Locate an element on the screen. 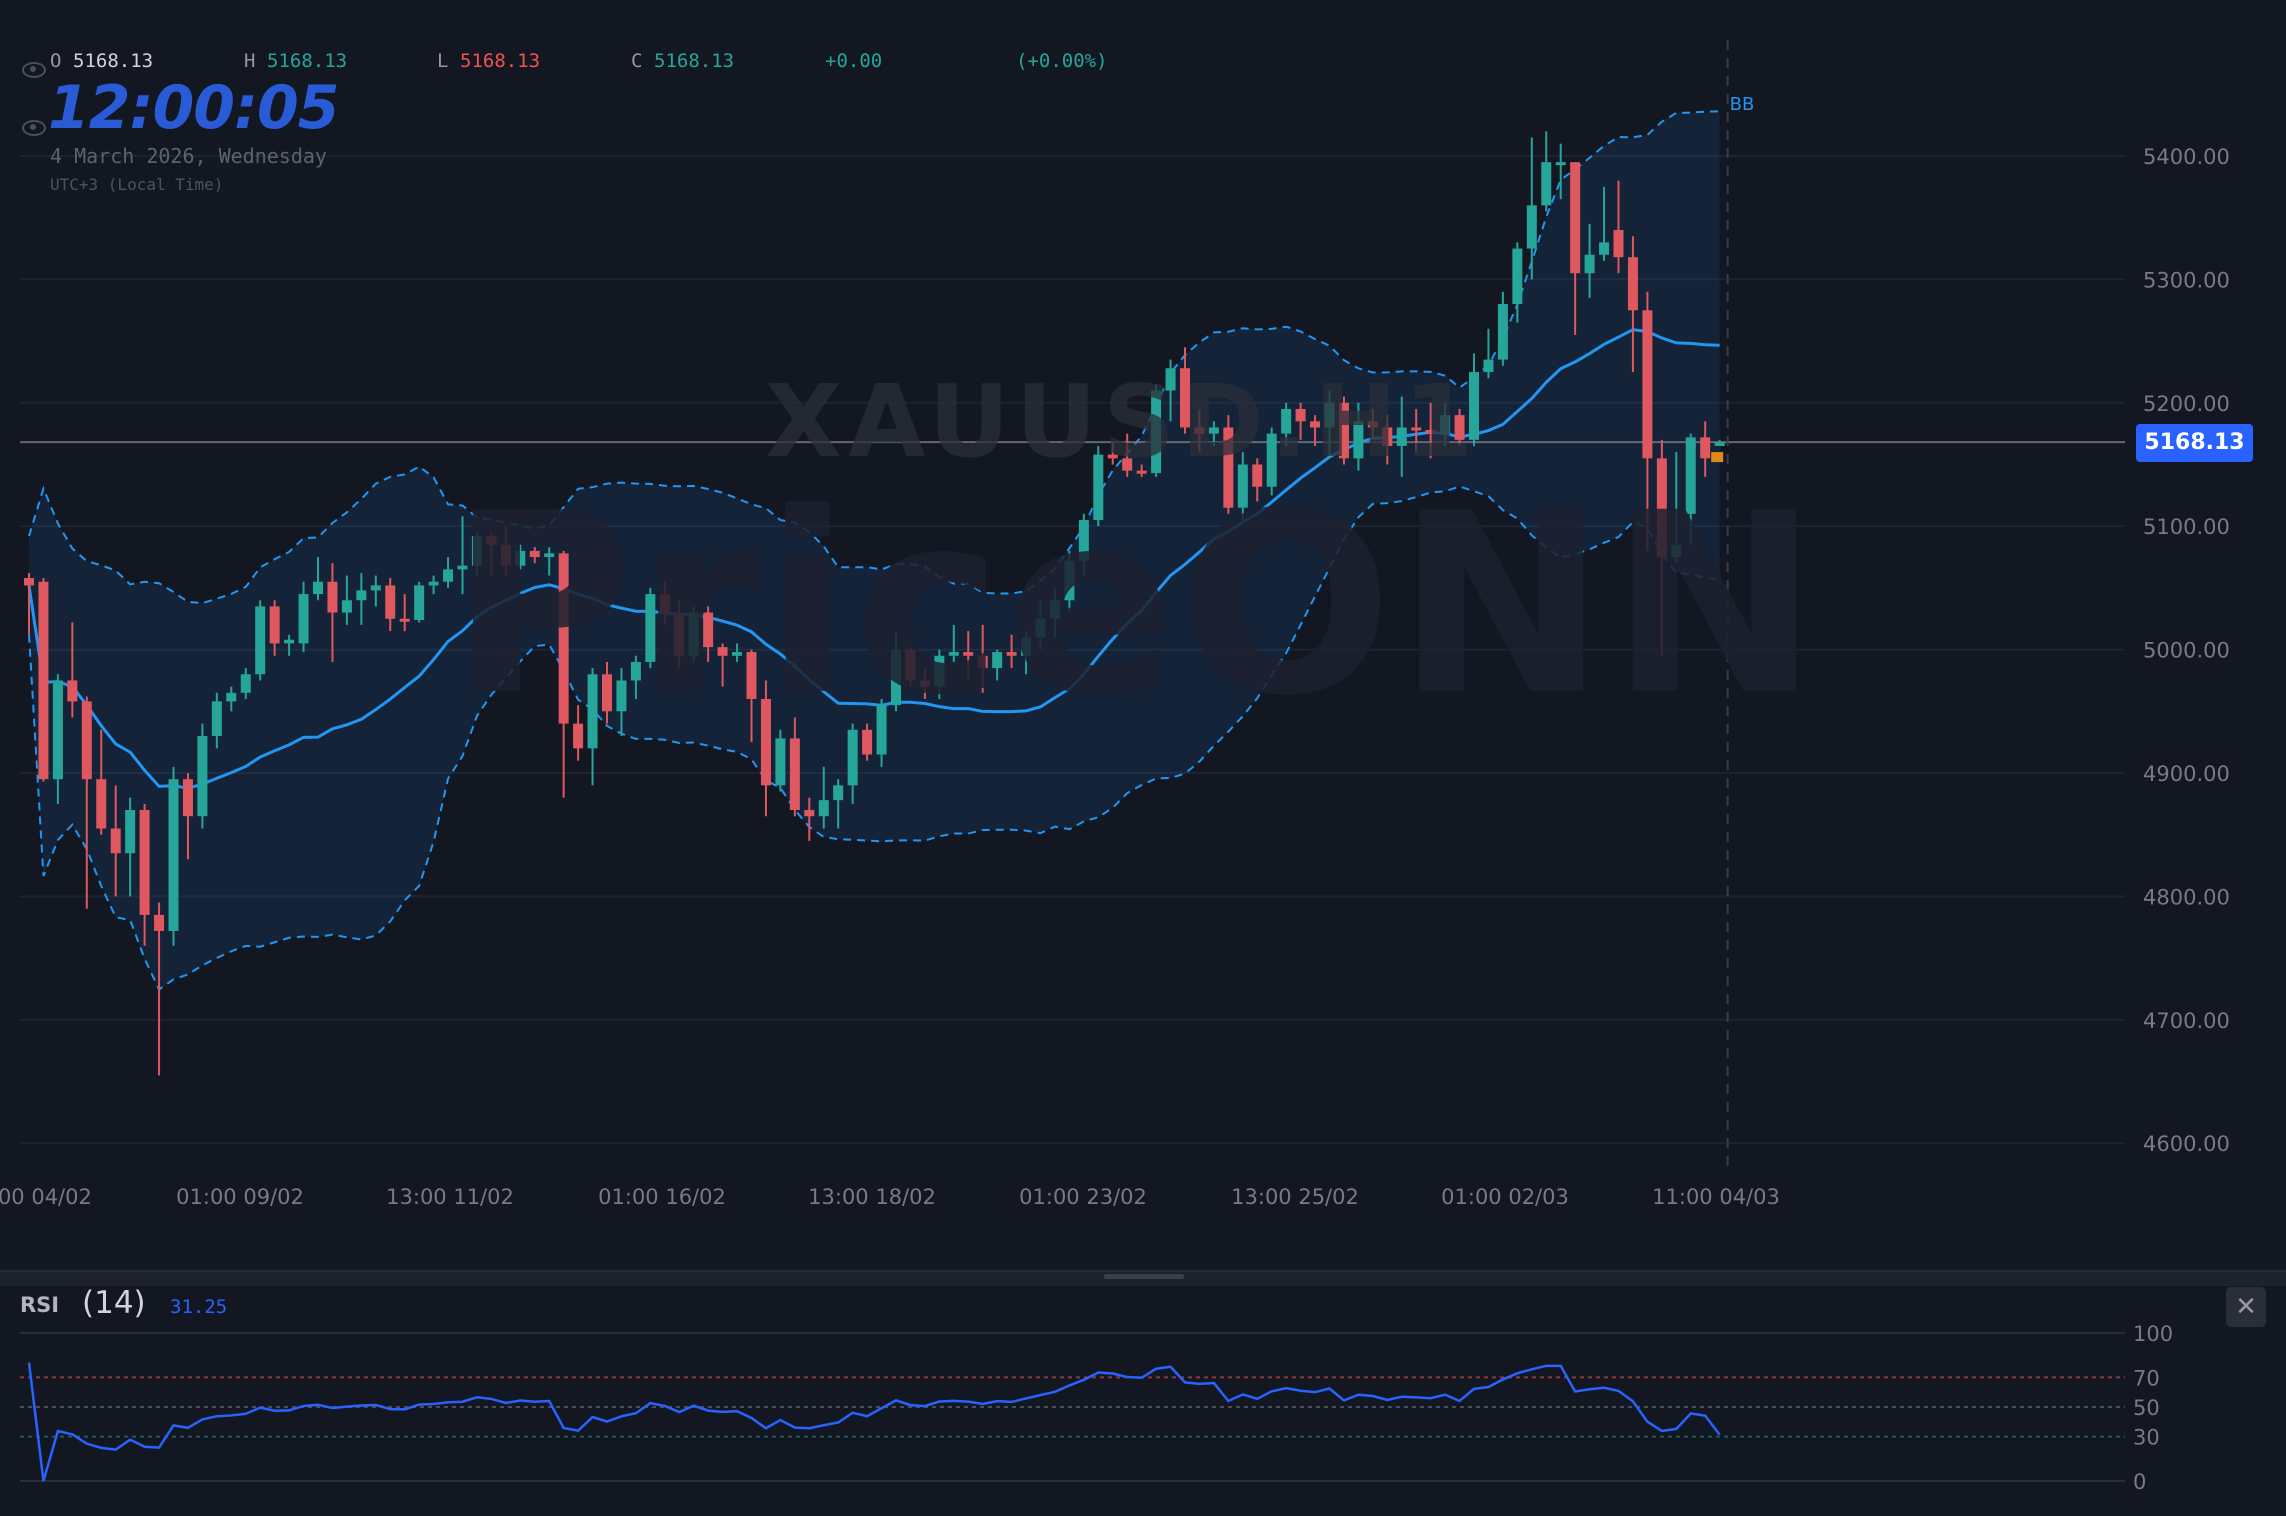  low-label: L is located at coordinates (443, 61).